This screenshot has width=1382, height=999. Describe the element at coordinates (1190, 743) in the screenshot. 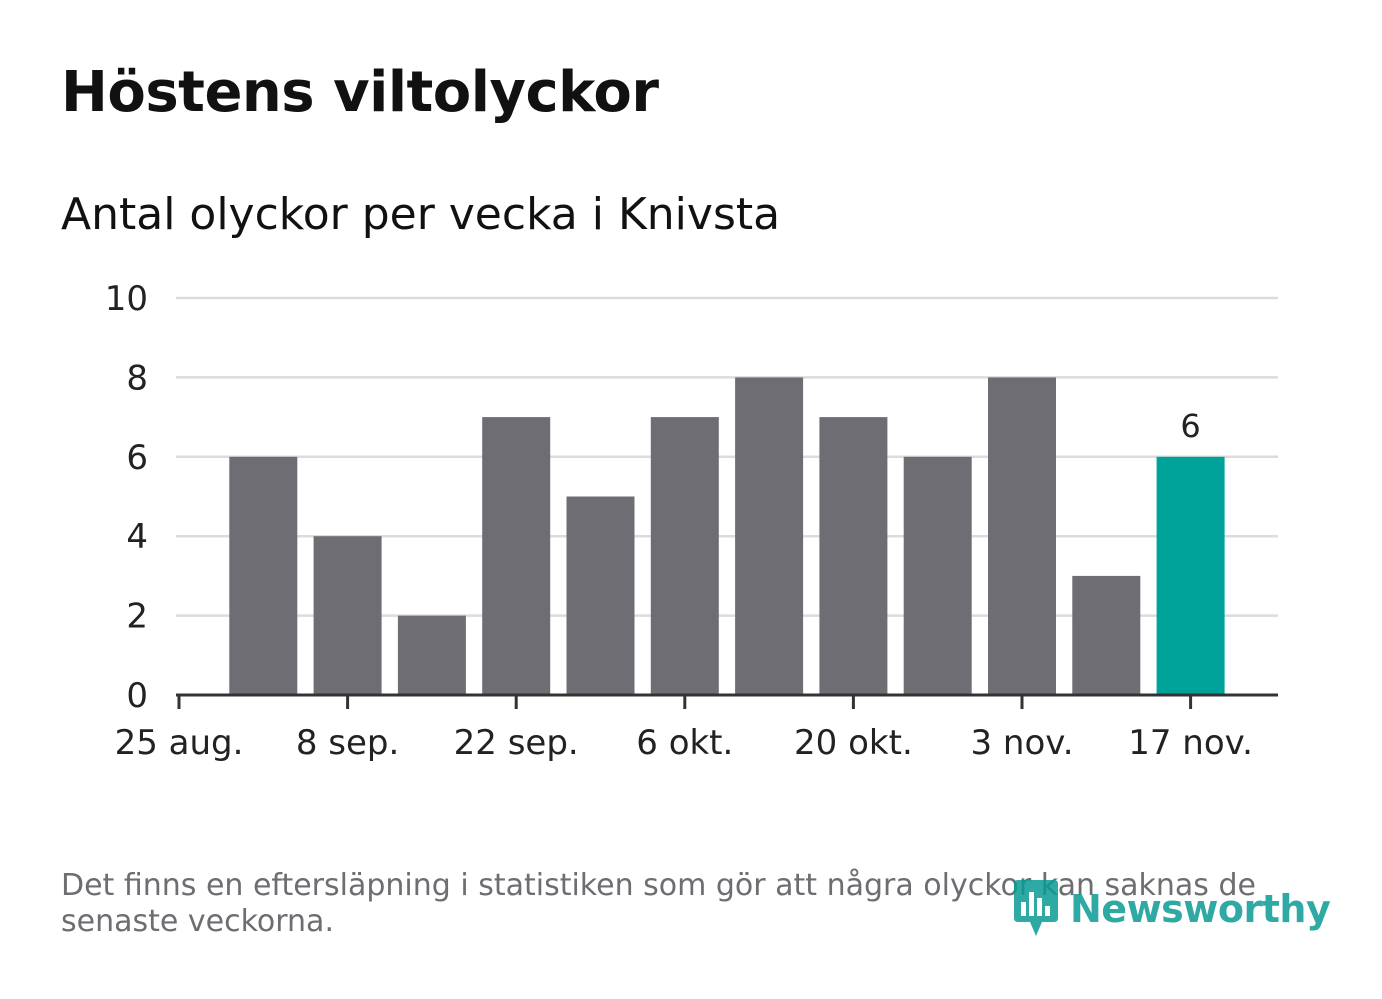

I see `x-tick-label: 17 nov.` at that location.